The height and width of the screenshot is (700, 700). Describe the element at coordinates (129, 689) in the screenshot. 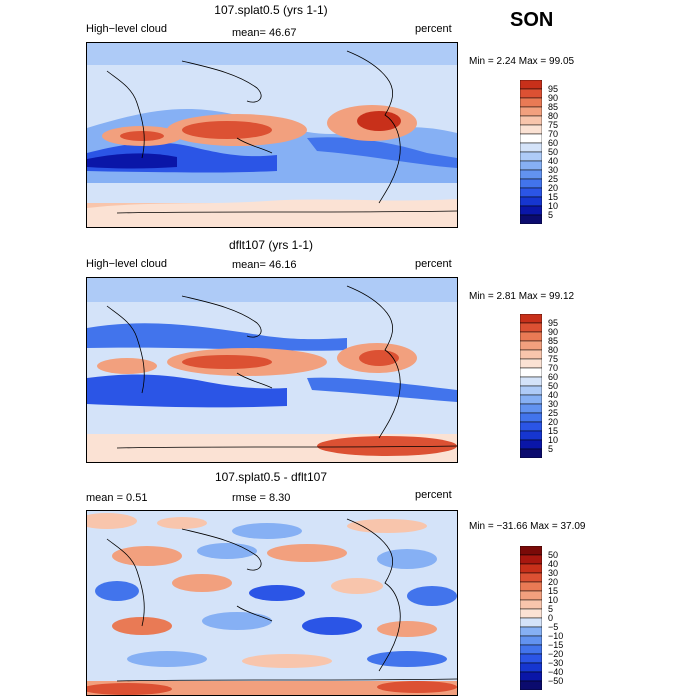

I see `field-warm-antarctic-west` at that location.